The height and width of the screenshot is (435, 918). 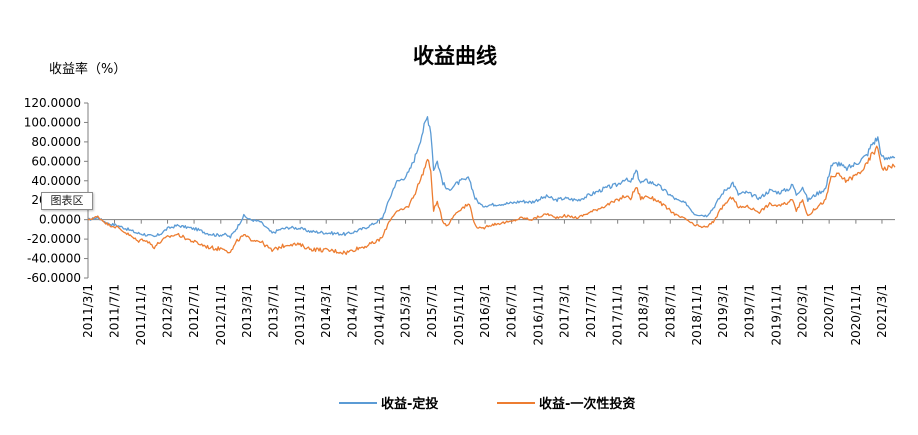 What do you see at coordinates (56, 142) in the screenshot?
I see `y-tick-label: 80.0000` at bounding box center [56, 142].